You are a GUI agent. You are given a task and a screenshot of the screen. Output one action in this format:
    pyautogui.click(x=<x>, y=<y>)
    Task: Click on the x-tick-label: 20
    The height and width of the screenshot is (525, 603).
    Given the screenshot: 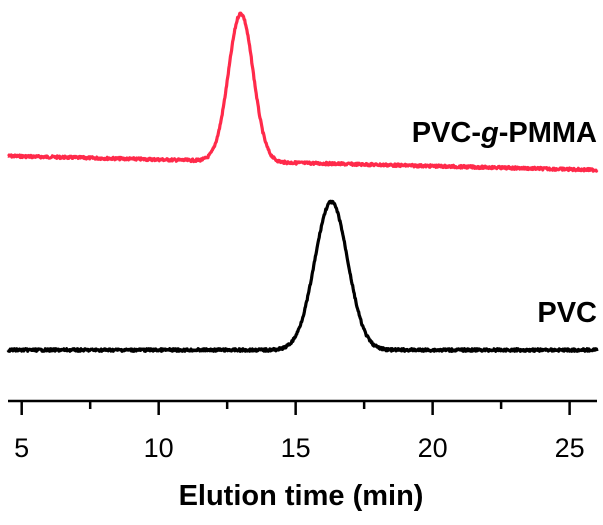 What is the action you would take?
    pyautogui.click(x=433, y=448)
    